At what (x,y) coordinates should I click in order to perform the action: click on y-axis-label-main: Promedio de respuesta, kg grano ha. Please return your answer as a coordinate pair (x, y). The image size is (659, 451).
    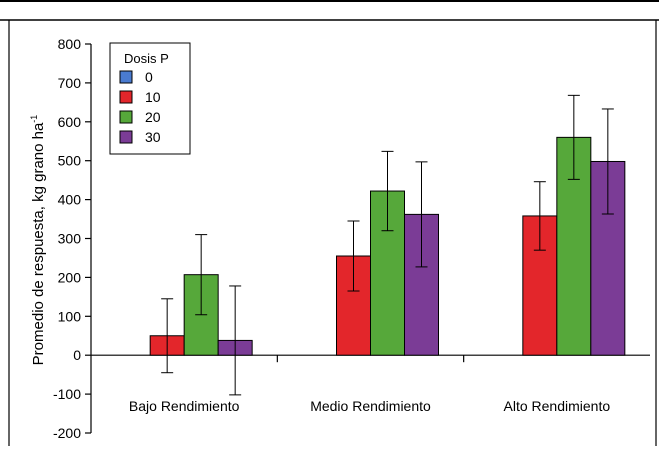
    Looking at the image, I should click on (38, 243).